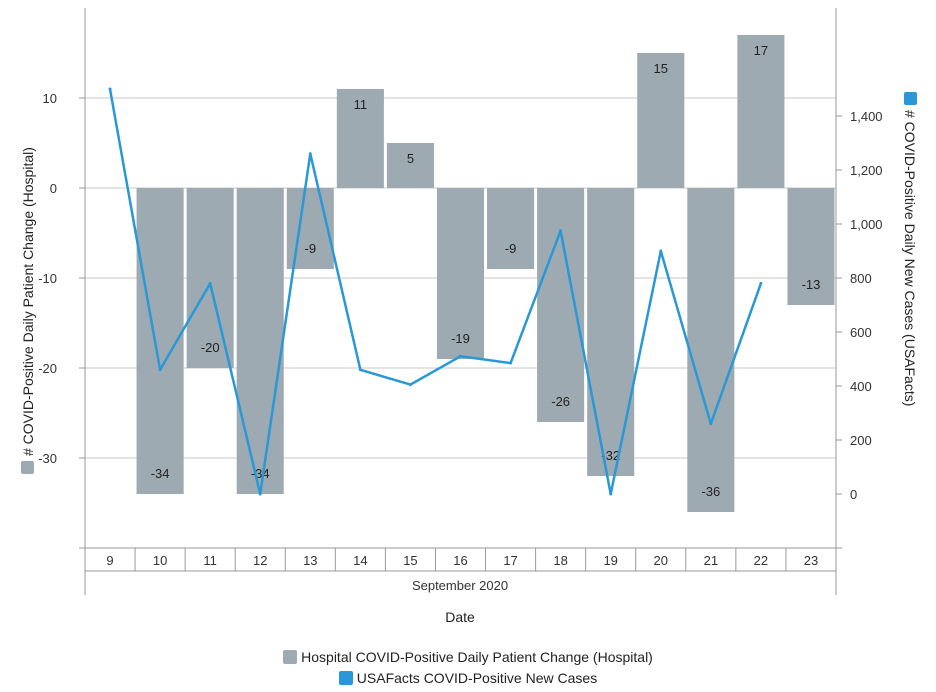  What do you see at coordinates (410, 158) in the screenshot?
I see `bar-data-label: 5` at bounding box center [410, 158].